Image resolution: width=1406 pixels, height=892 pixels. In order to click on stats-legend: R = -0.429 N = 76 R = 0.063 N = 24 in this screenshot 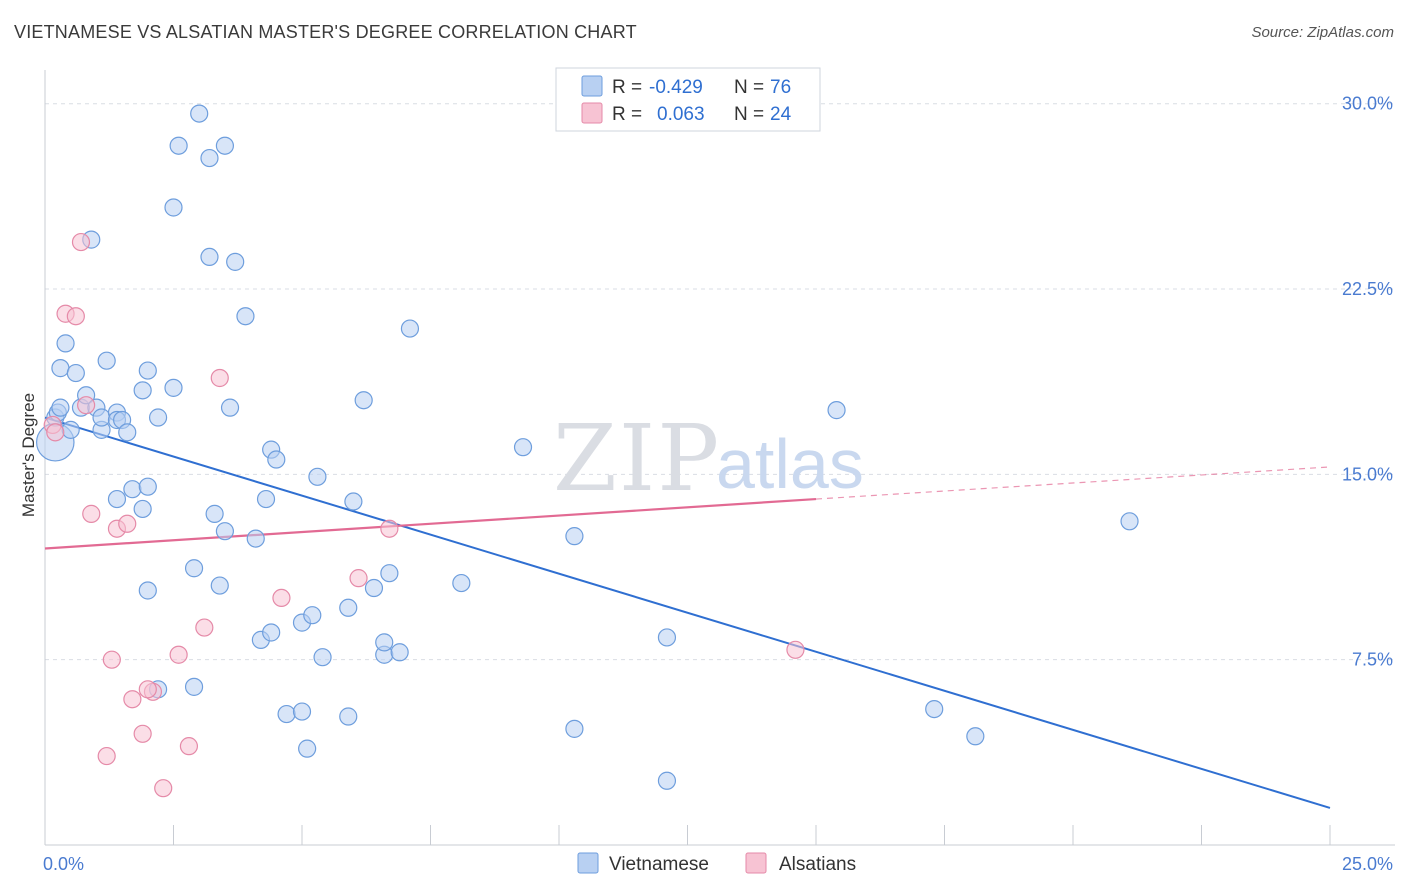, I will do `click(688, 99)`.